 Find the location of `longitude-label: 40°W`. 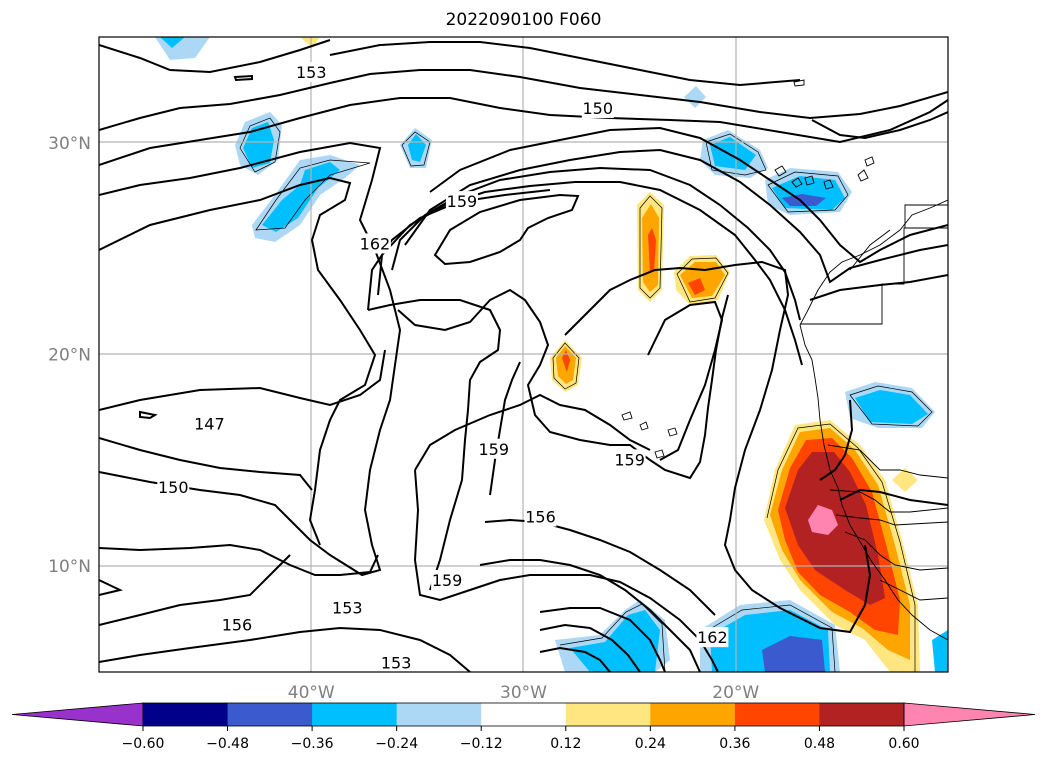

longitude-label: 40°W is located at coordinates (311, 693).